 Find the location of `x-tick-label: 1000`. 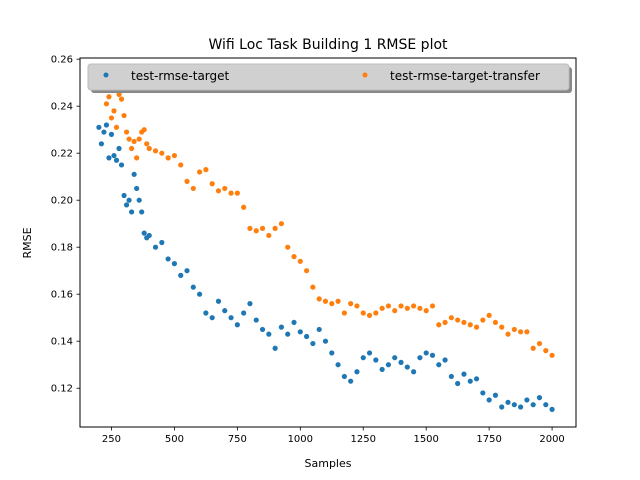

x-tick-label: 1000 is located at coordinates (300, 439).